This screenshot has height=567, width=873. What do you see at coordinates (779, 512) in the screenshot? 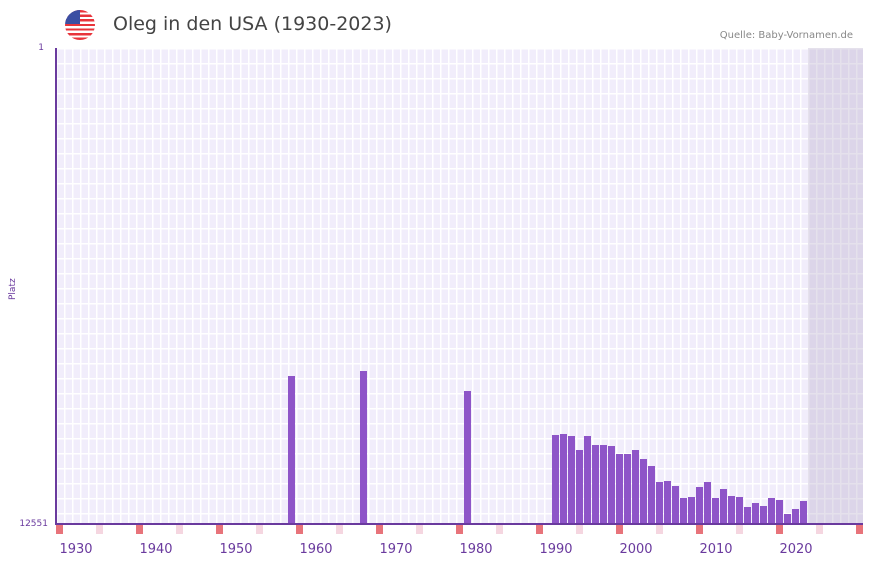
I see `bar-2018` at bounding box center [779, 512].